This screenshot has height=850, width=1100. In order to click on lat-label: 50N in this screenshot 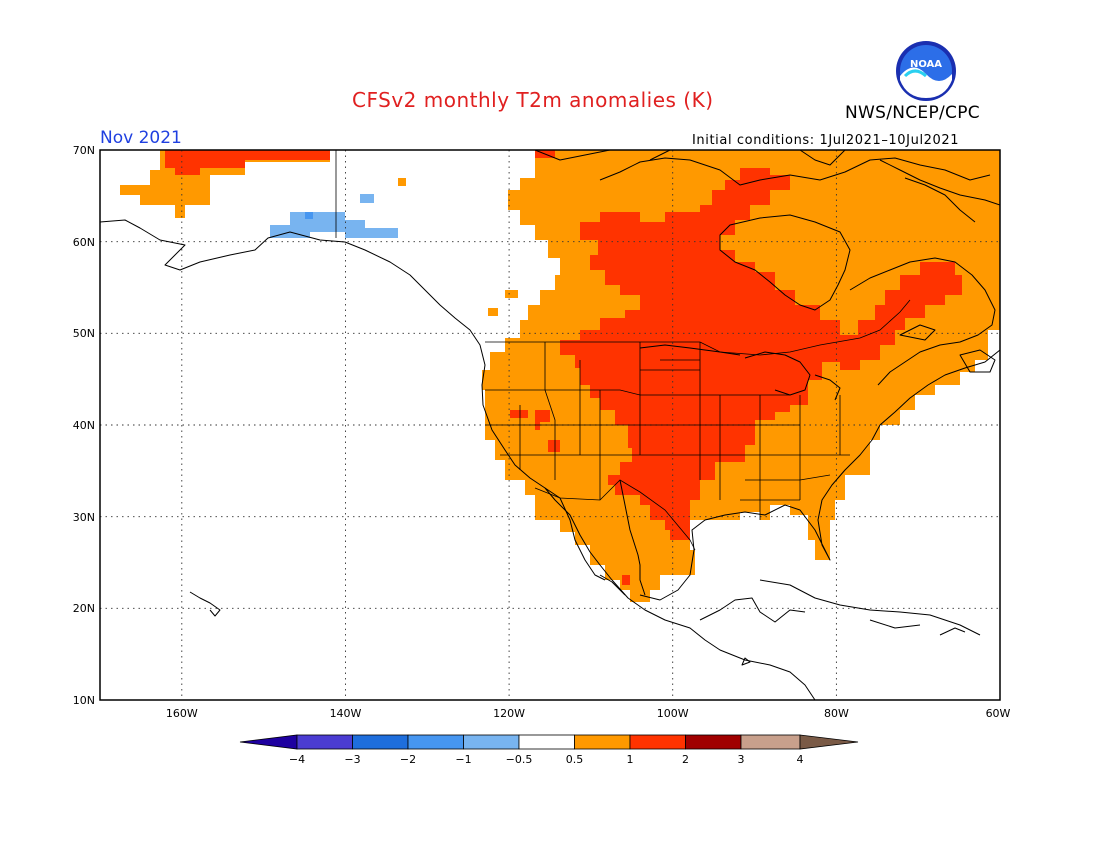, I will do `click(84, 333)`.